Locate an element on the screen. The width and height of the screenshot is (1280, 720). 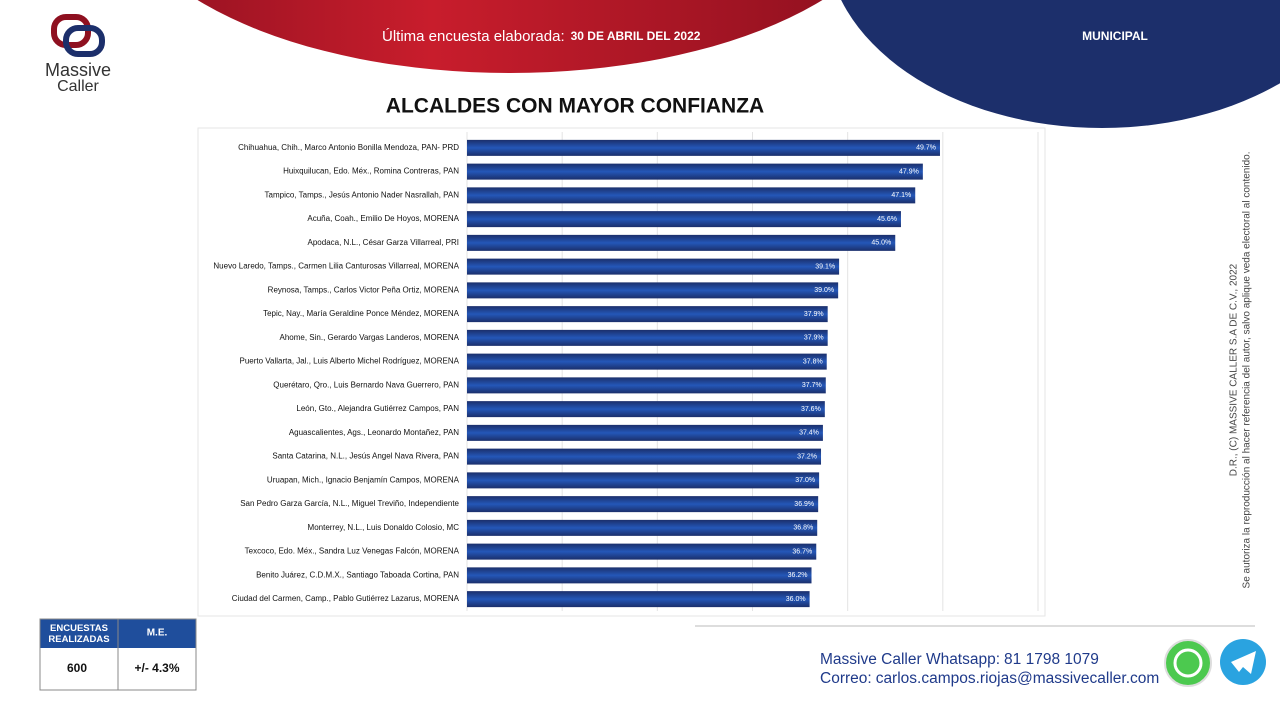
contact-label: Massive Caller Whatsapp: is located at coordinates (910, 659).